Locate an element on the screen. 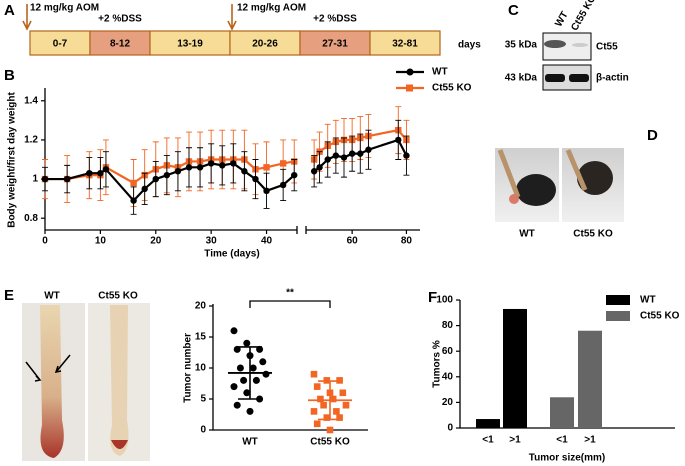 This screenshot has width=685, height=466. x-tick-label: <1 is located at coordinates (562, 440).